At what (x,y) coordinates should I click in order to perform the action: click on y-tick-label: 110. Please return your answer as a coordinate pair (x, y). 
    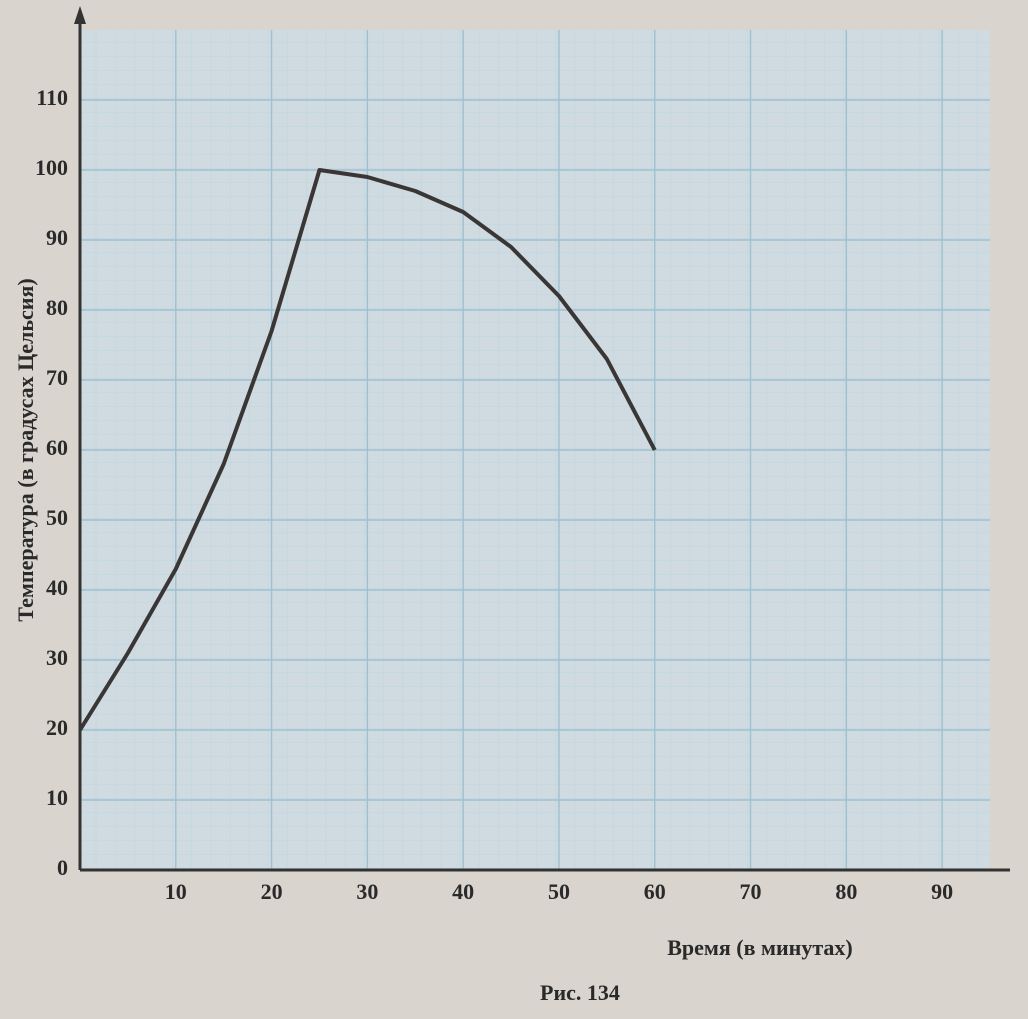
    Looking at the image, I should click on (52, 97).